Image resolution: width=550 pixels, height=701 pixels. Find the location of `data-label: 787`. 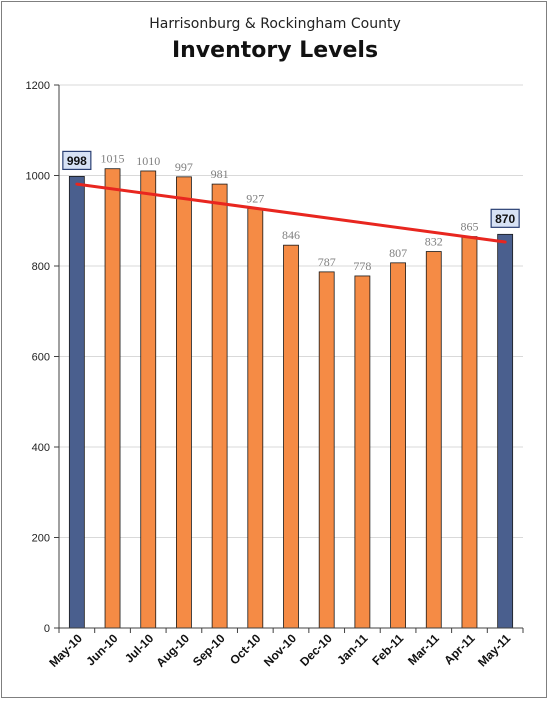

data-label: 787 is located at coordinates (327, 262).